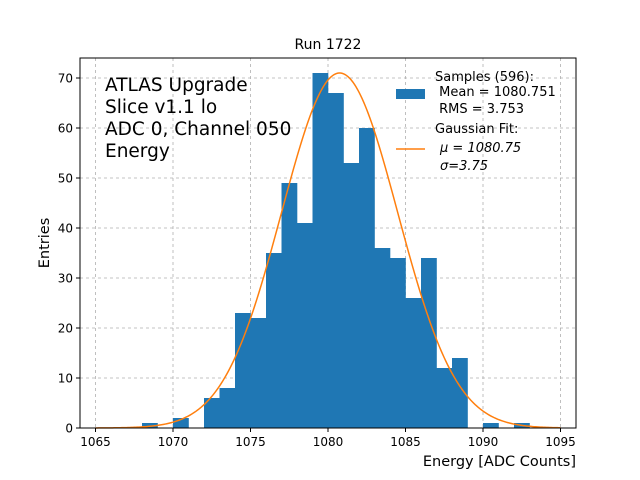 This screenshot has height=480, width=640. What do you see at coordinates (161, 107) in the screenshot?
I see `annotation-line: Slice v1.1 lo` at bounding box center [161, 107].